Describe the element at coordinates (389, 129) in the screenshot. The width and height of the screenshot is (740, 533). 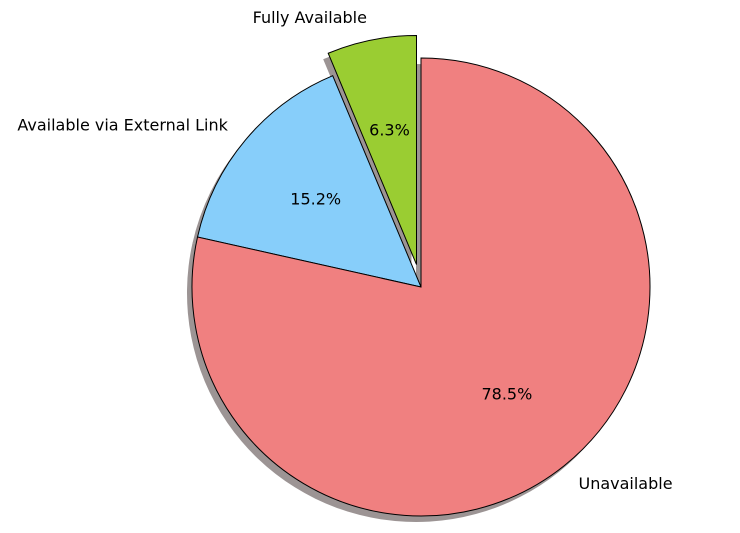
I see `pct-label-fully-available: 6.3%` at that location.